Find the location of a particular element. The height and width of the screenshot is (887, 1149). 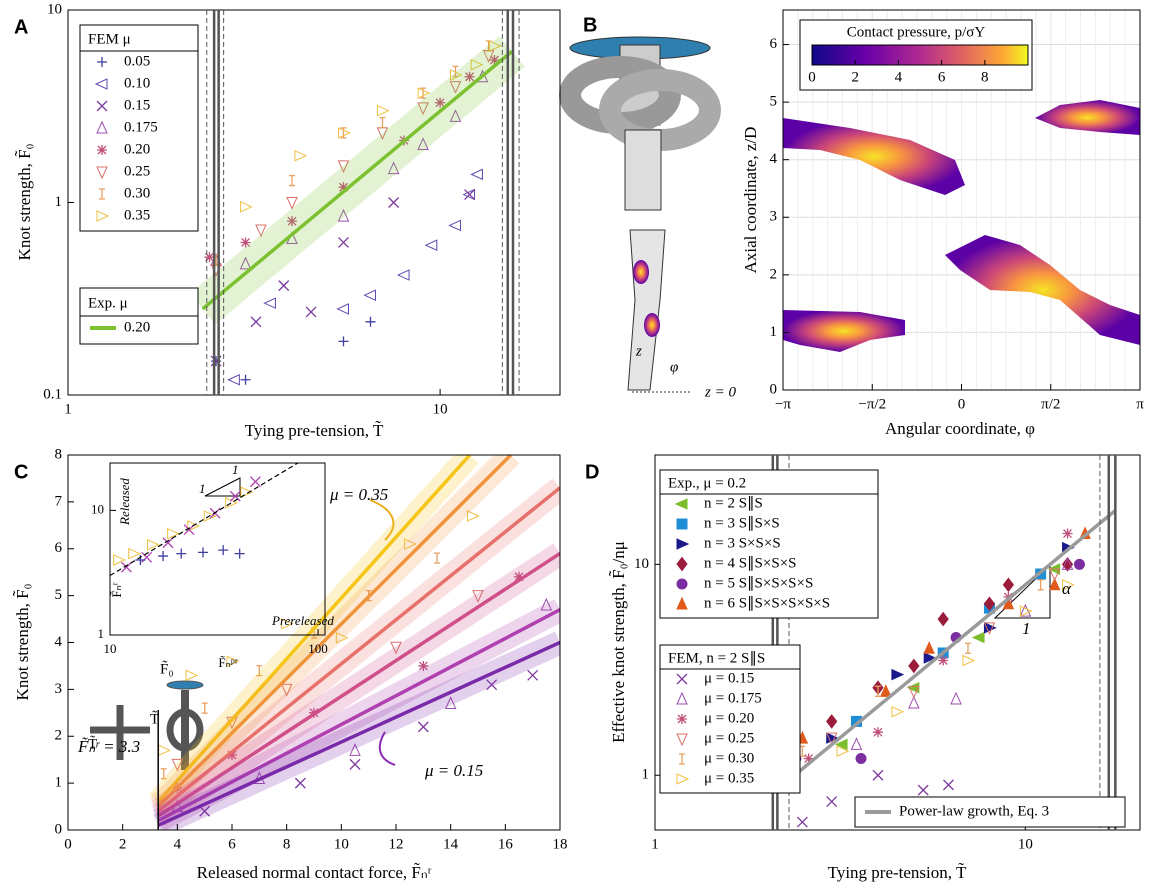

legend-label: 0.175 is located at coordinates (141, 127).